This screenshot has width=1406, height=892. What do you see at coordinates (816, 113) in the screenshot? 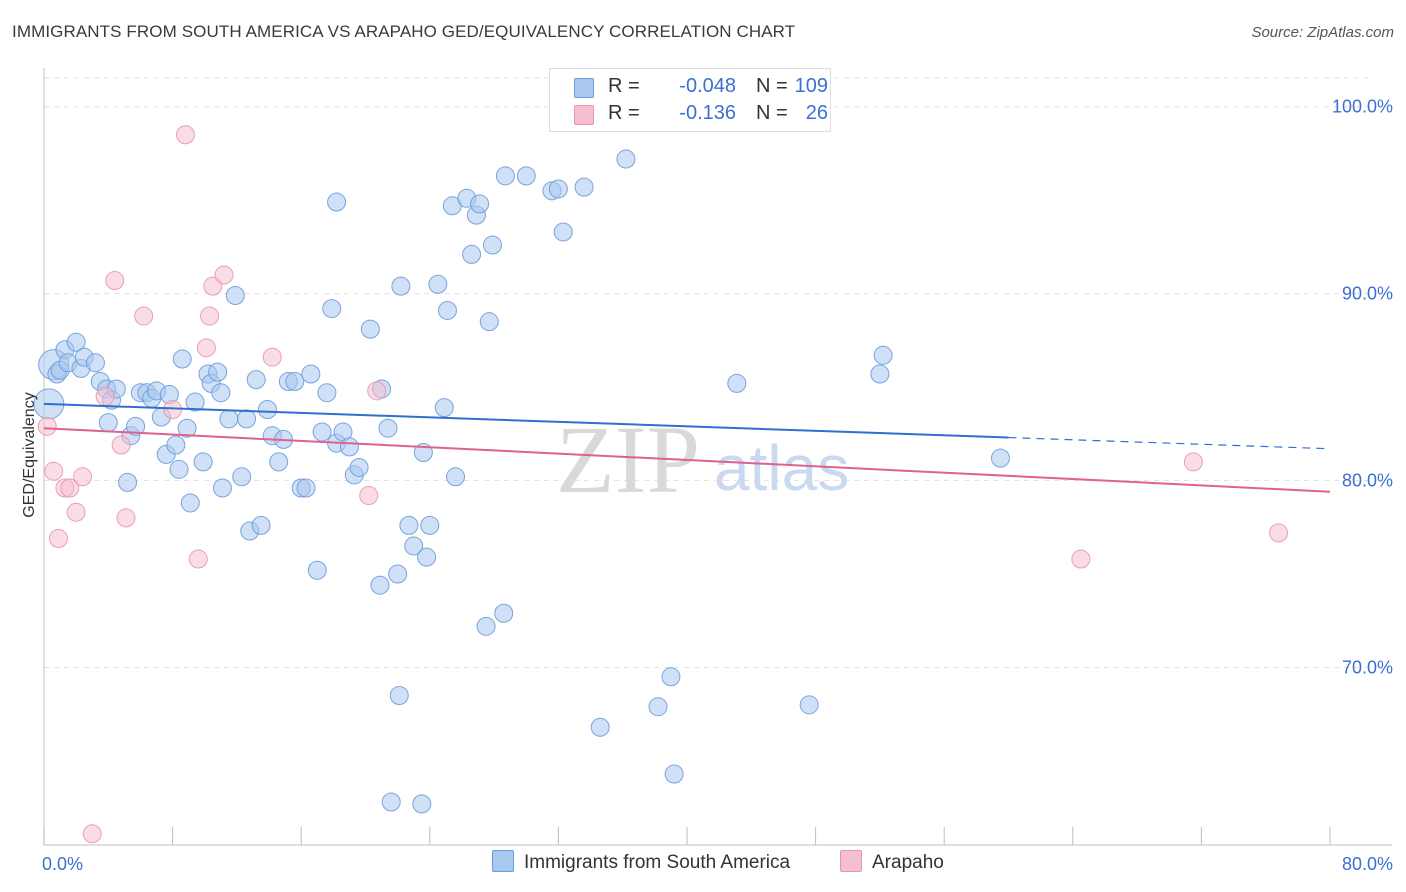
I see `n-value: 26` at bounding box center [816, 113].